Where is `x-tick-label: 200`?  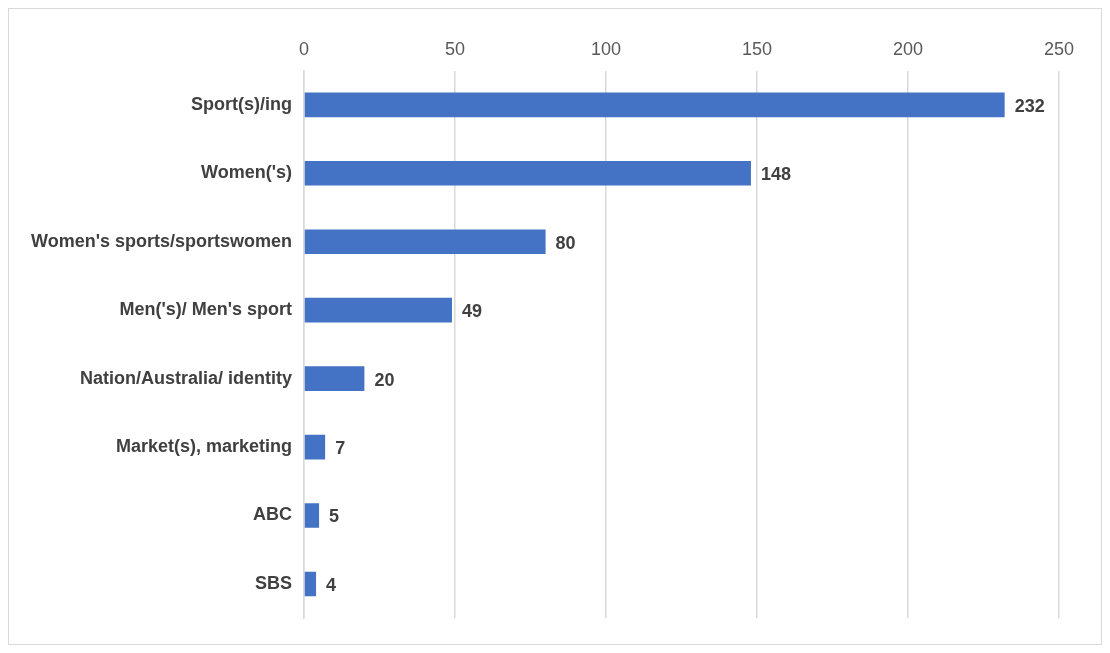 x-tick-label: 200 is located at coordinates (908, 48).